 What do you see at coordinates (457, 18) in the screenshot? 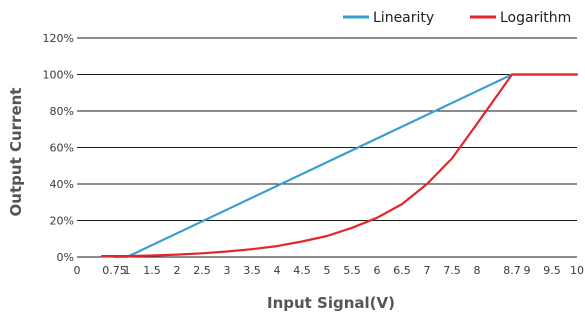
I see `legend: Linearity Logarithm` at bounding box center [457, 18].